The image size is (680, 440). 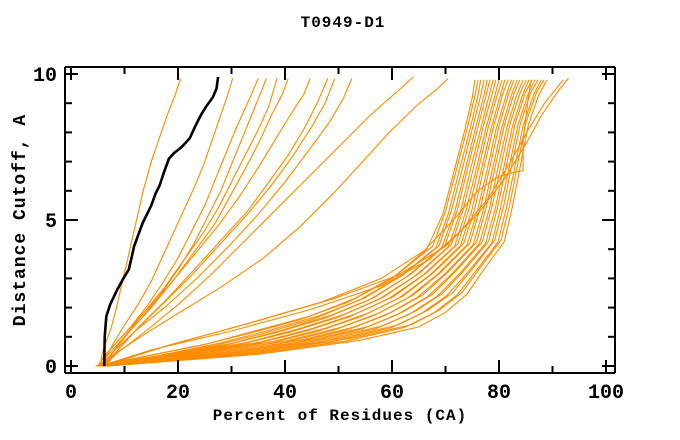 What do you see at coordinates (392, 393) in the screenshot?
I see `x-tick-label: 60` at bounding box center [392, 393].